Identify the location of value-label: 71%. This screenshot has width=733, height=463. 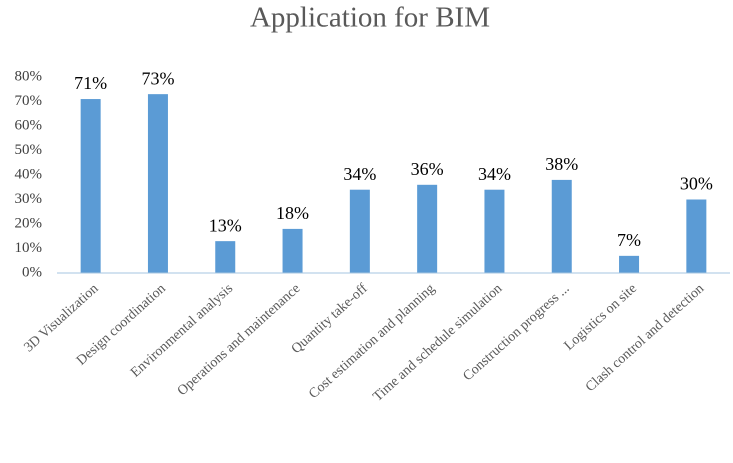
(90, 83).